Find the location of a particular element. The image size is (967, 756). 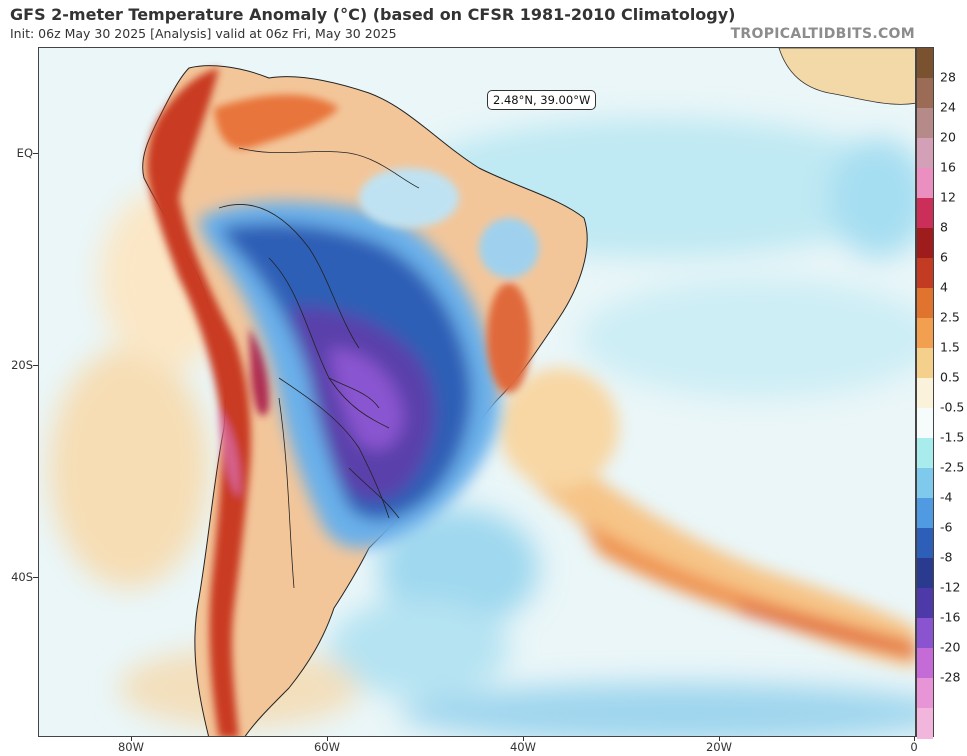

coordinate-readout: 2.48°N, 39.00°W is located at coordinates (542, 100).